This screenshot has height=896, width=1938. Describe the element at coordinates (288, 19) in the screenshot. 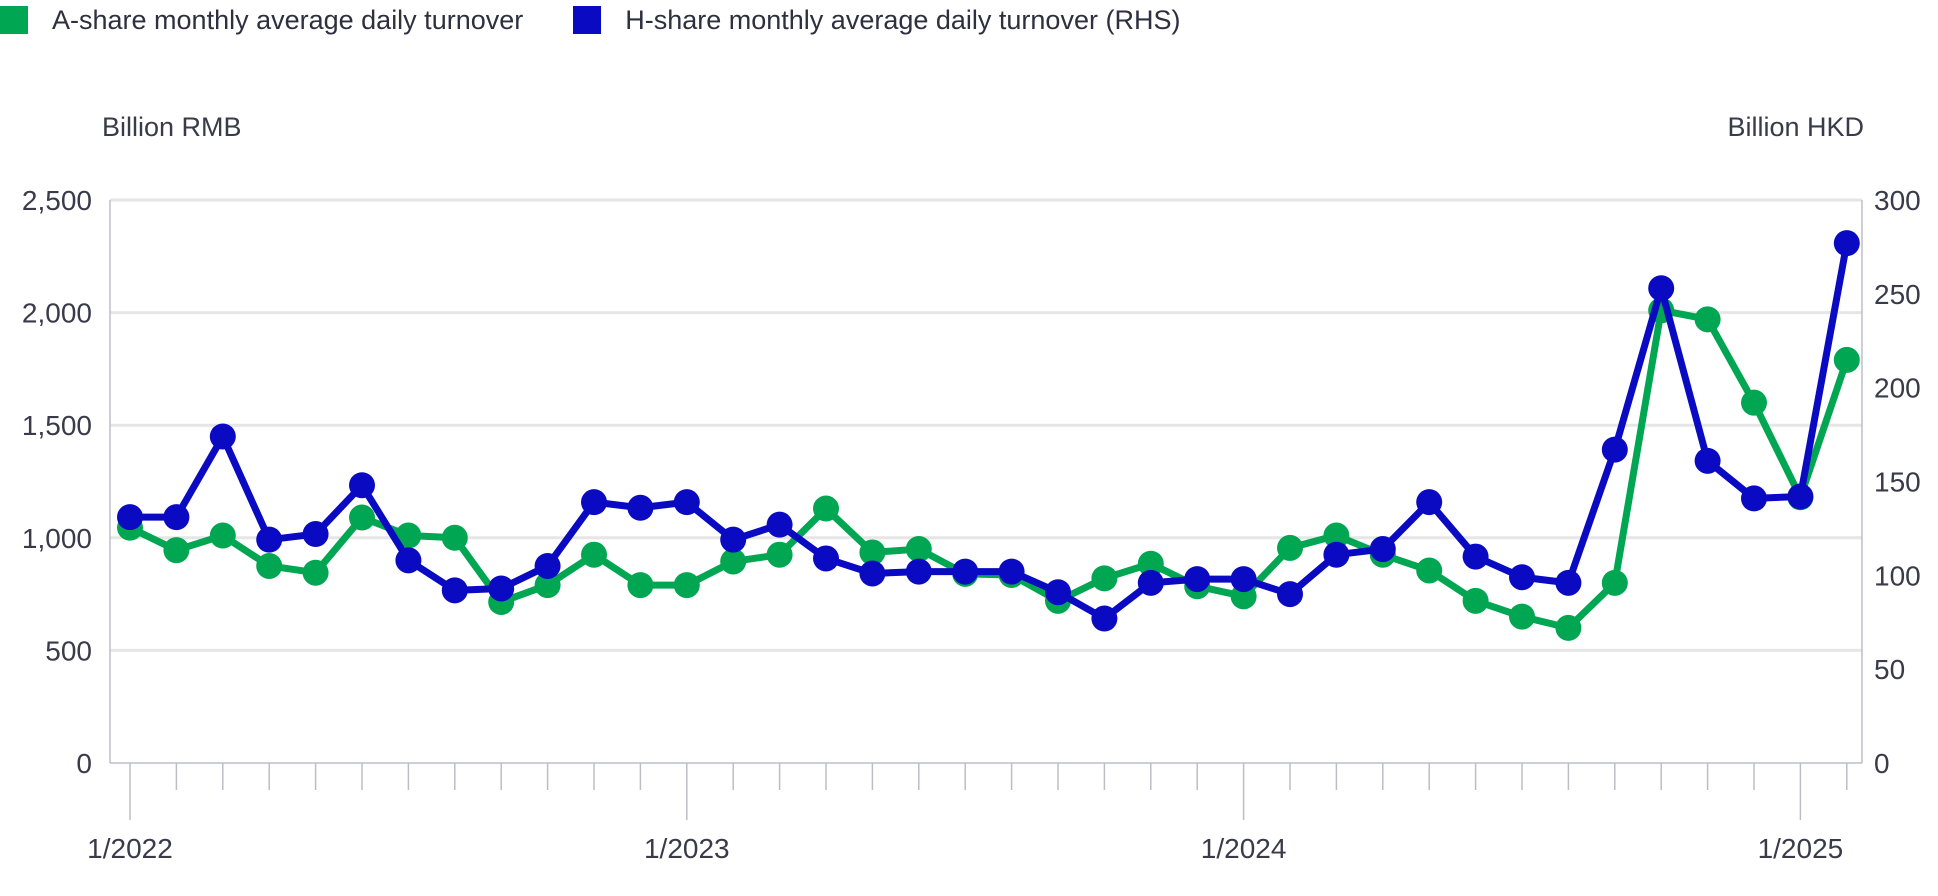

I see `legend-label-a-share: A-share monthly average daily turnover` at that location.